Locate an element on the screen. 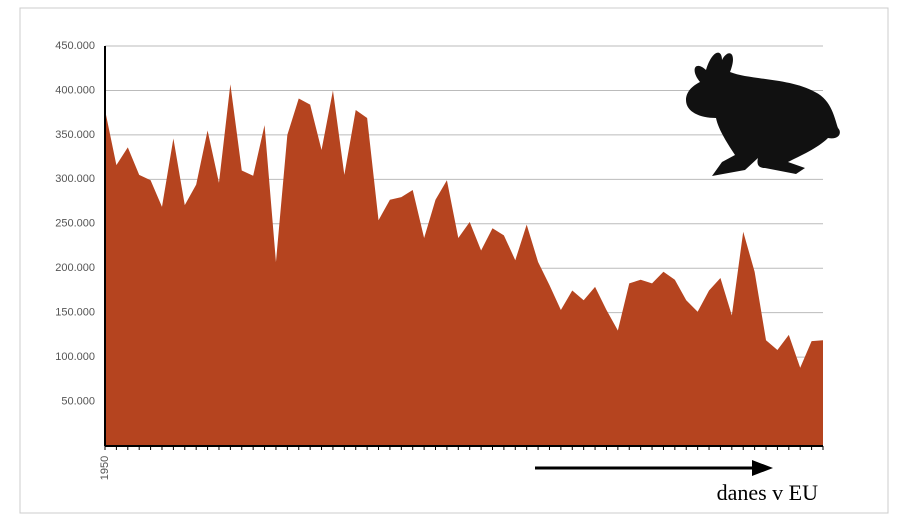 The image size is (898, 517). arrow-head is located at coordinates (762, 468).